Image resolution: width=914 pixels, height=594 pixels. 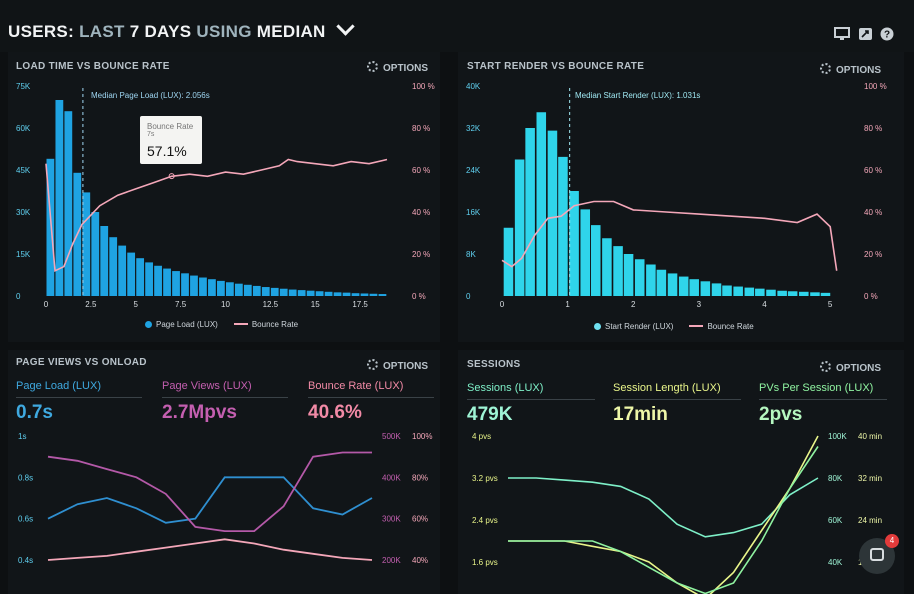 I want to click on hover-point, so click(x=171, y=176).